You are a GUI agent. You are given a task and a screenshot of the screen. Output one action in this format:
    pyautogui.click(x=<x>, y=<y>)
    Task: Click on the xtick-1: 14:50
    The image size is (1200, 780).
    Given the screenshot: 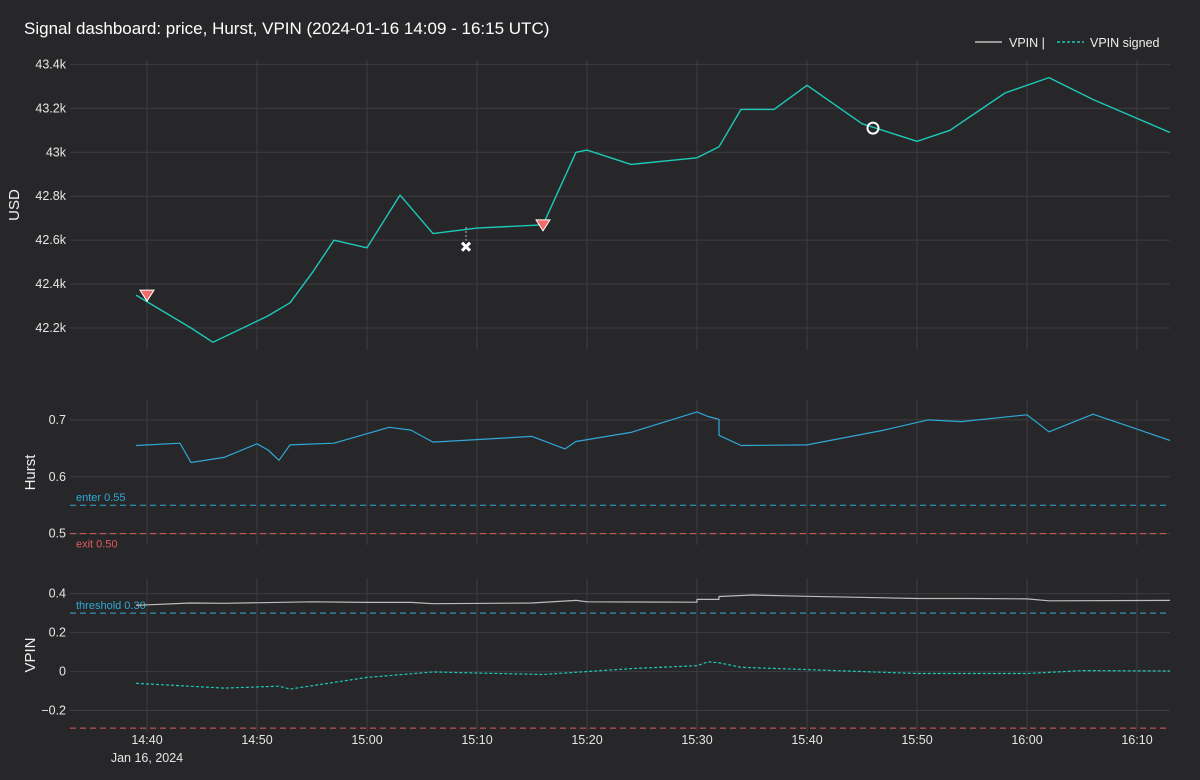 What is the action you would take?
    pyautogui.click(x=256, y=740)
    